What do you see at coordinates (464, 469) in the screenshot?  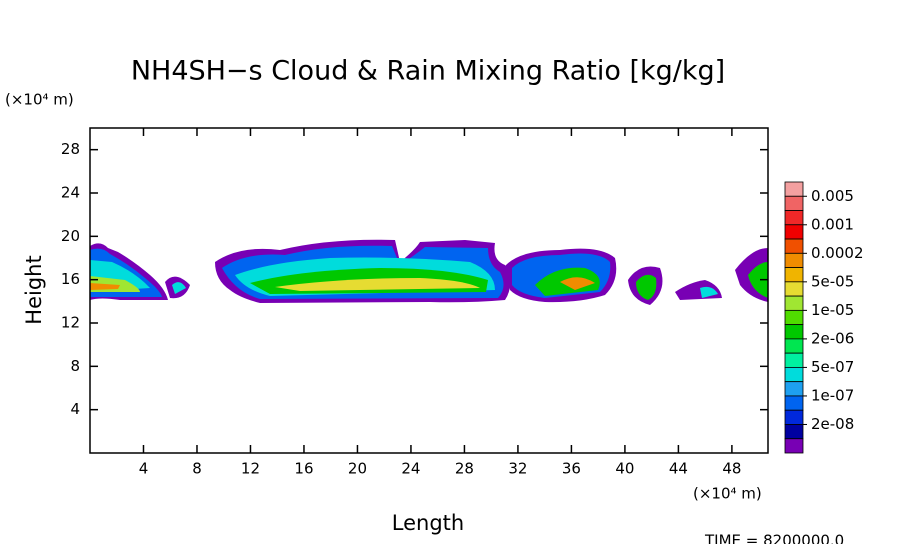 I see `x-tick-label: 28` at bounding box center [464, 469].